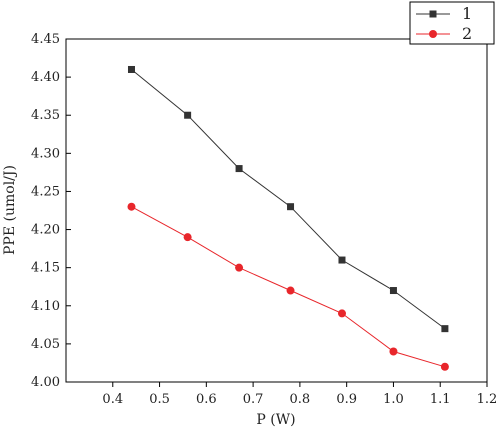 The height and width of the screenshot is (432, 498). I want to click on legend-box, so click(452, 23).